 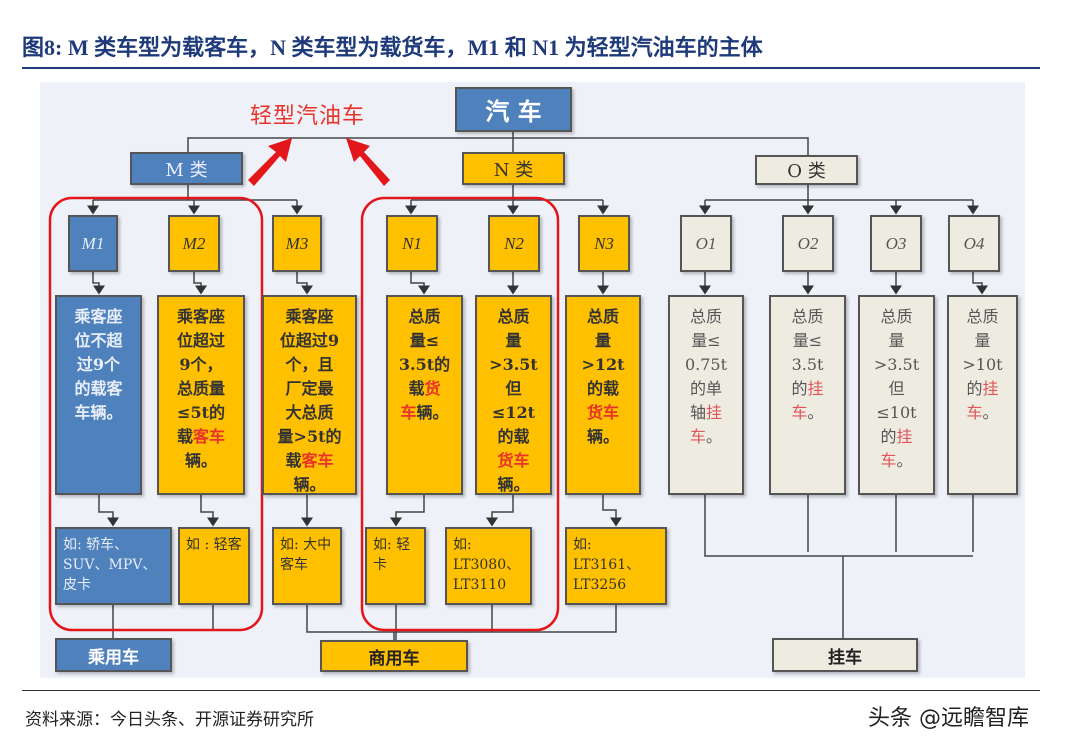 I want to click on description-o3: 总质量 >3.5t 但 ≤10t 的挂 车。, so click(x=896, y=395).